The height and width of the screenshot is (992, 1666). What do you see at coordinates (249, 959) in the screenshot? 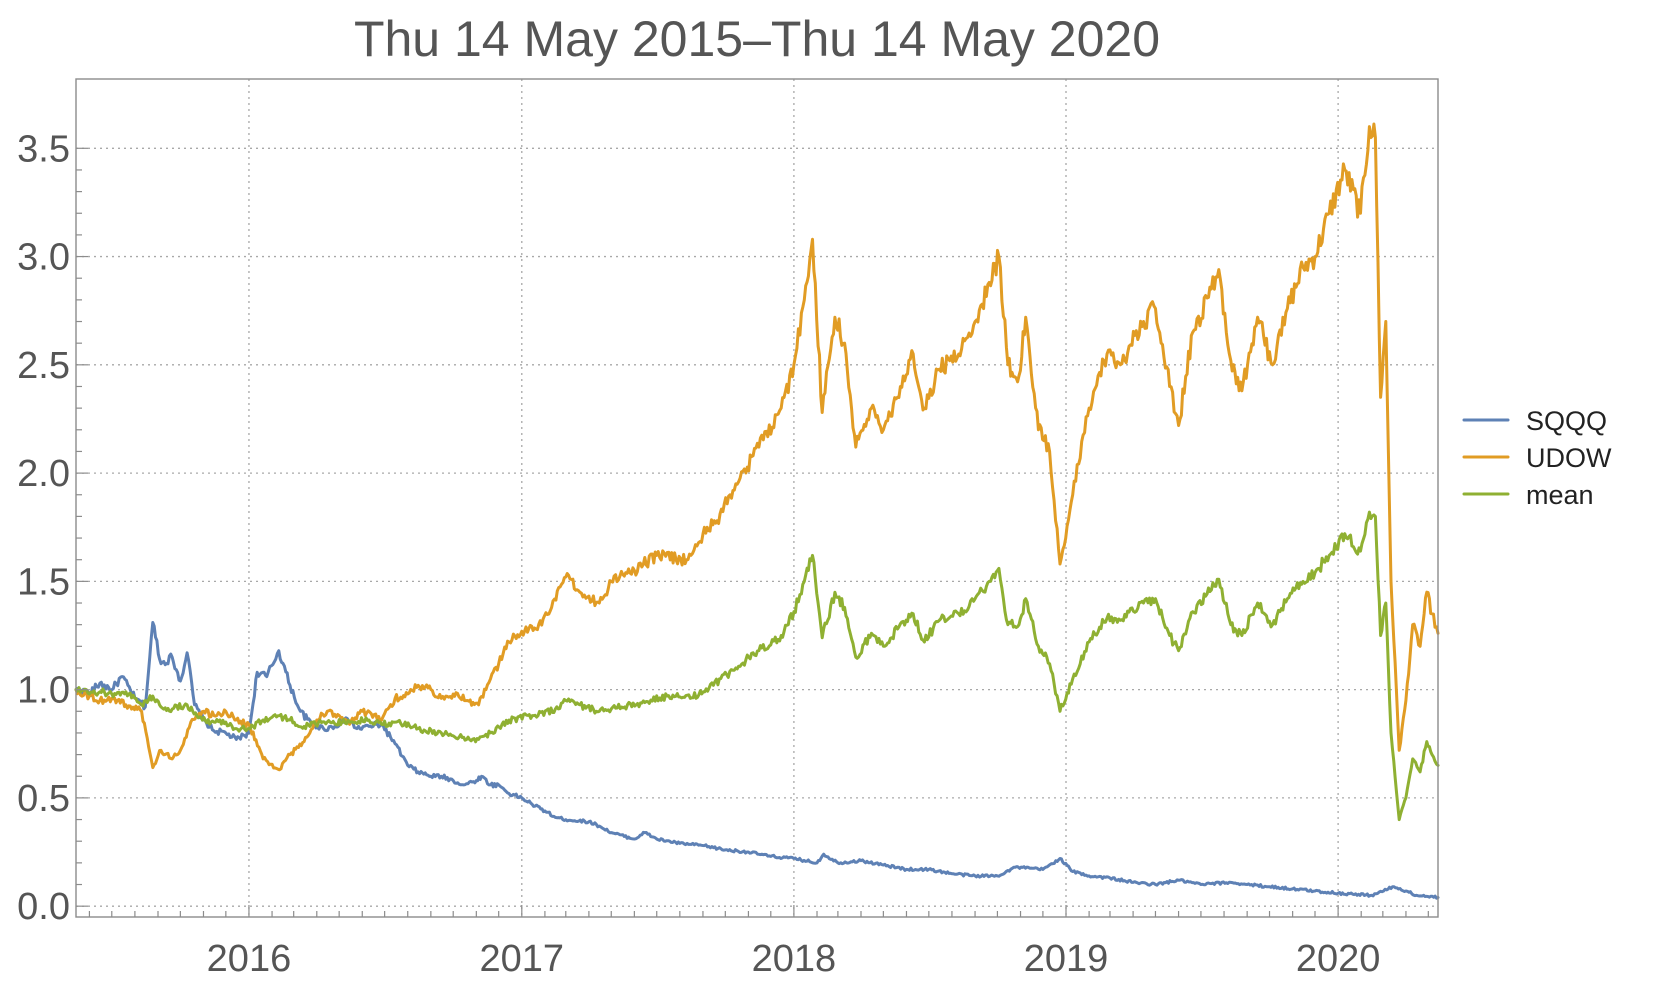
I see `x-tick-label: 2016` at bounding box center [249, 959].